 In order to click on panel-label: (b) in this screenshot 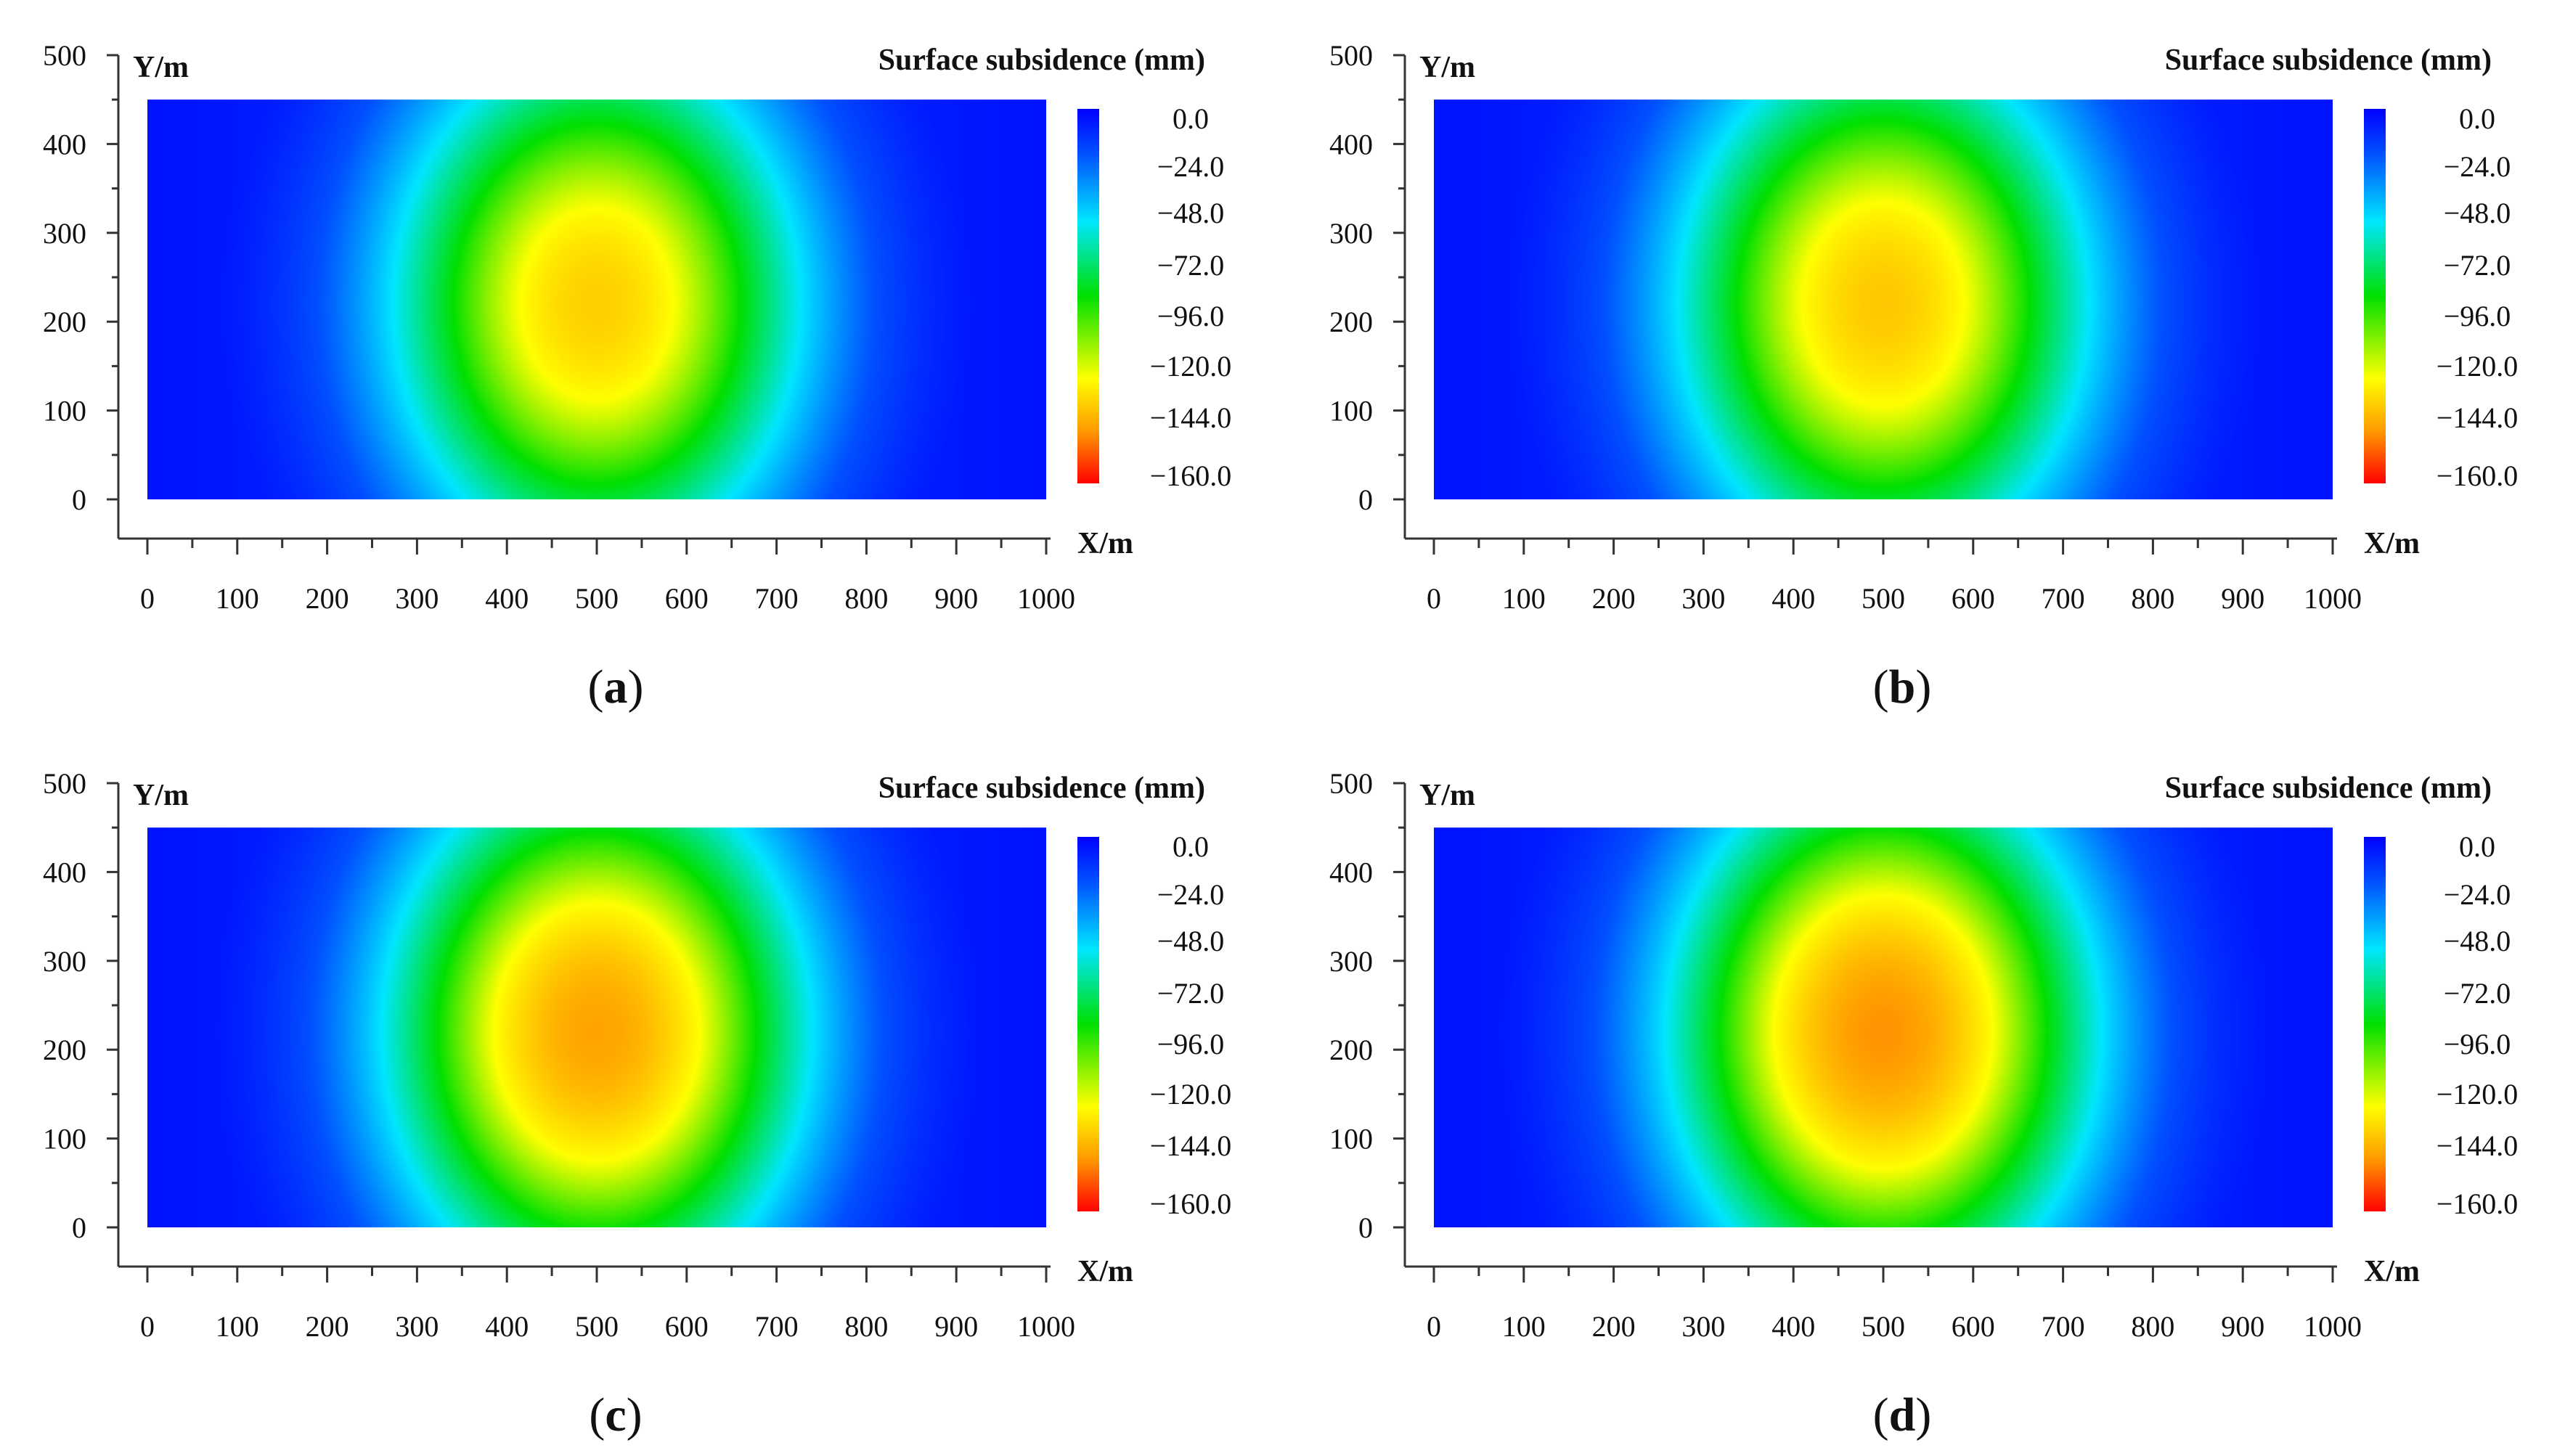, I will do `click(1902, 686)`.